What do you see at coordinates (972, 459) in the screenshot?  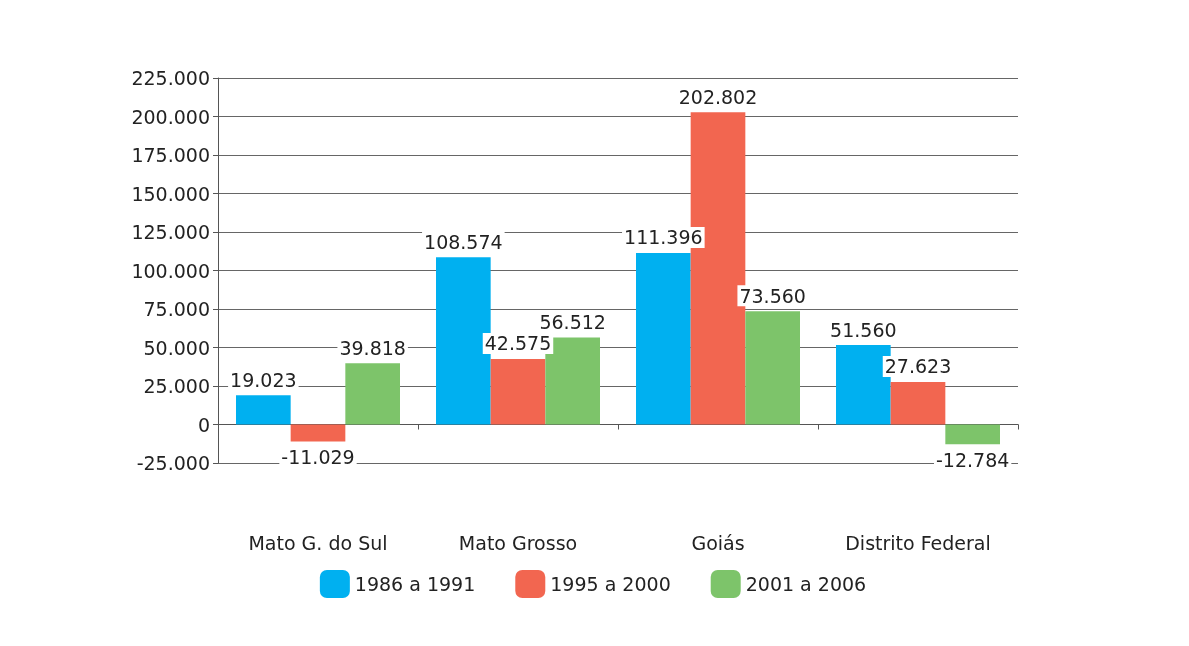 I see `data-label: -12.784` at bounding box center [972, 459].